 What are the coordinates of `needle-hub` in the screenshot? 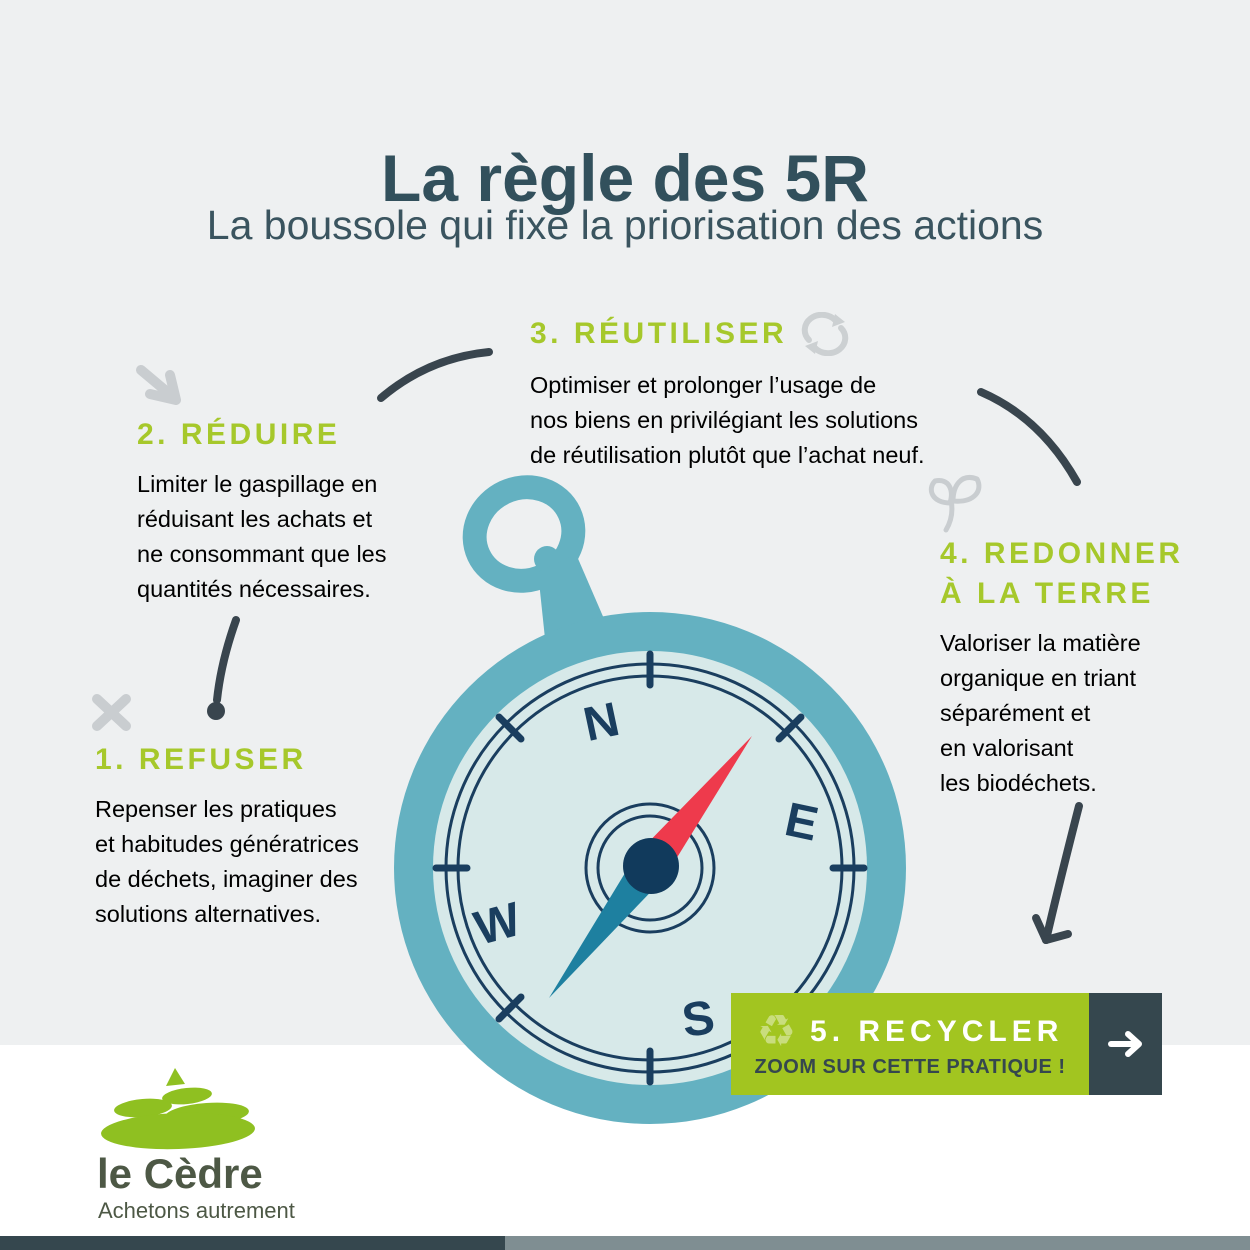 It's located at (651, 866).